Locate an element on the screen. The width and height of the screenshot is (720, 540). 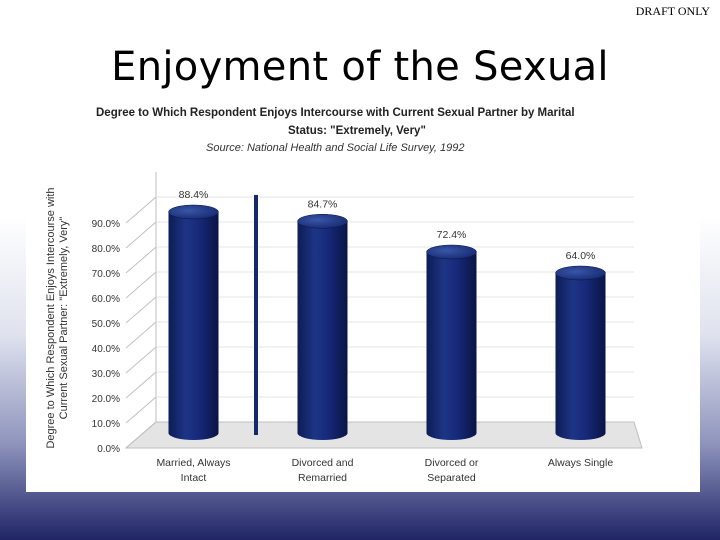
x-tick-label: Married, Always is located at coordinates (193, 463).